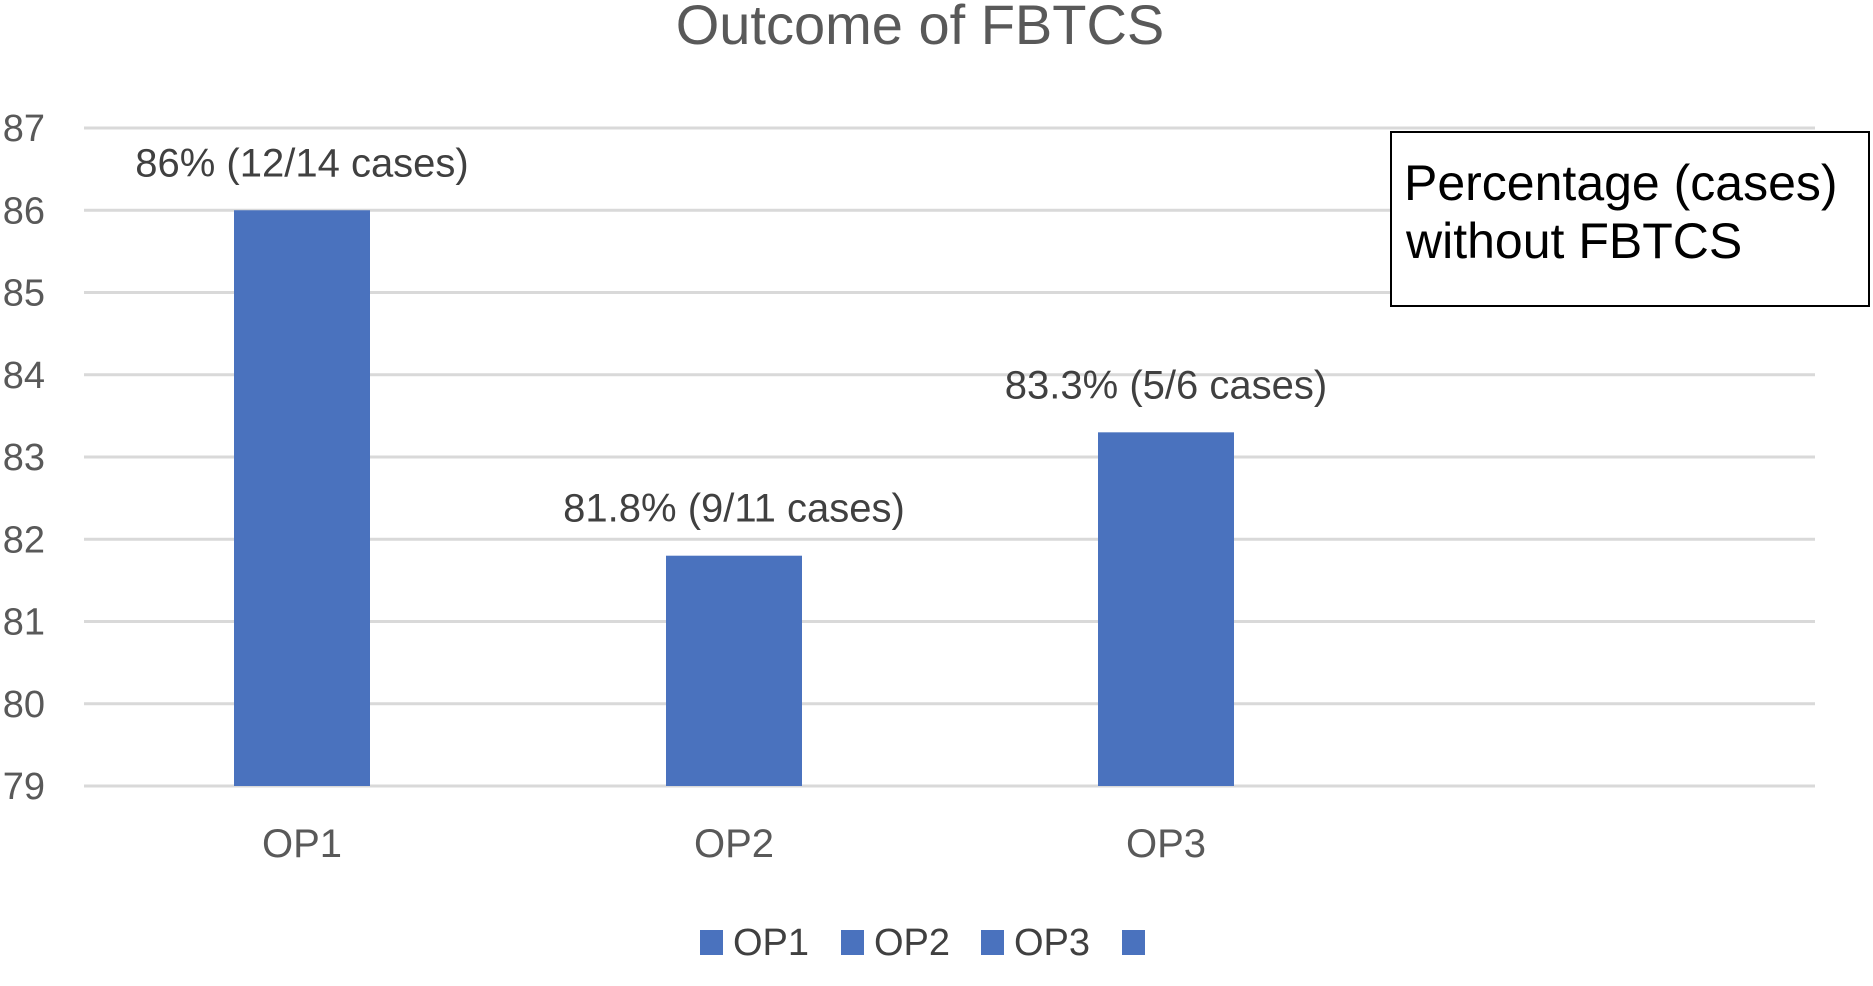 The image size is (1873, 986). I want to click on annotation-text: Percentage (cases) without FBTCS, so click(1621, 212).